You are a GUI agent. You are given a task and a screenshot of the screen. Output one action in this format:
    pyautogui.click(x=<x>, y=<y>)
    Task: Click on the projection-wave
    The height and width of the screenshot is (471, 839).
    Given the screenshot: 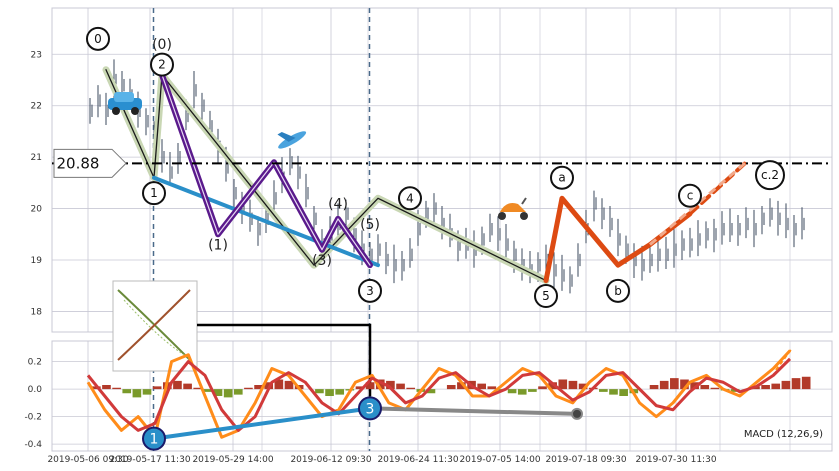 What is the action you would take?
    pyautogui.click(x=718, y=188)
    